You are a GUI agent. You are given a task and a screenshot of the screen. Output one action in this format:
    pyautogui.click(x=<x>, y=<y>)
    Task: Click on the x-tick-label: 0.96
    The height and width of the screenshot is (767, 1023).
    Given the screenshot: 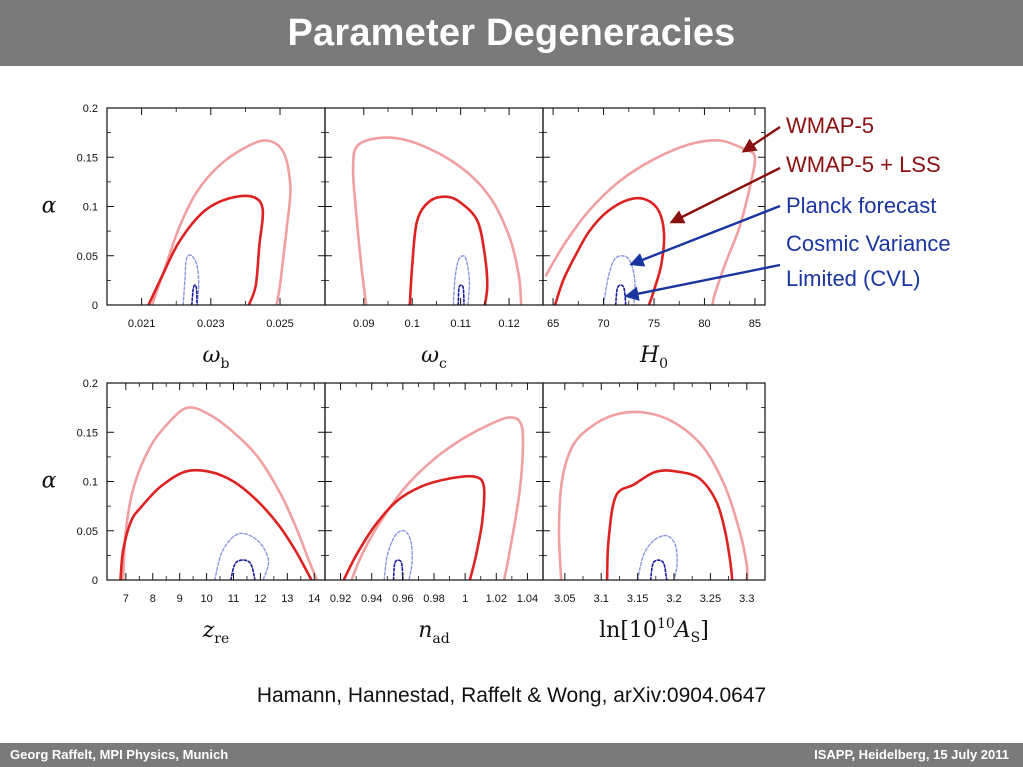 What is the action you would take?
    pyautogui.click(x=402, y=599)
    